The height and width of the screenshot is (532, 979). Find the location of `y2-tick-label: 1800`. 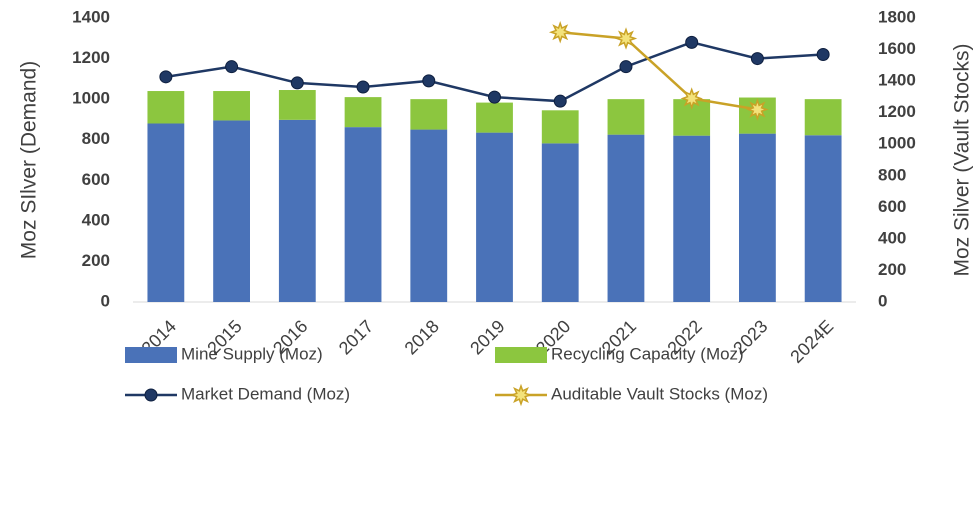

y2-tick-label: 1800 is located at coordinates (897, 16).